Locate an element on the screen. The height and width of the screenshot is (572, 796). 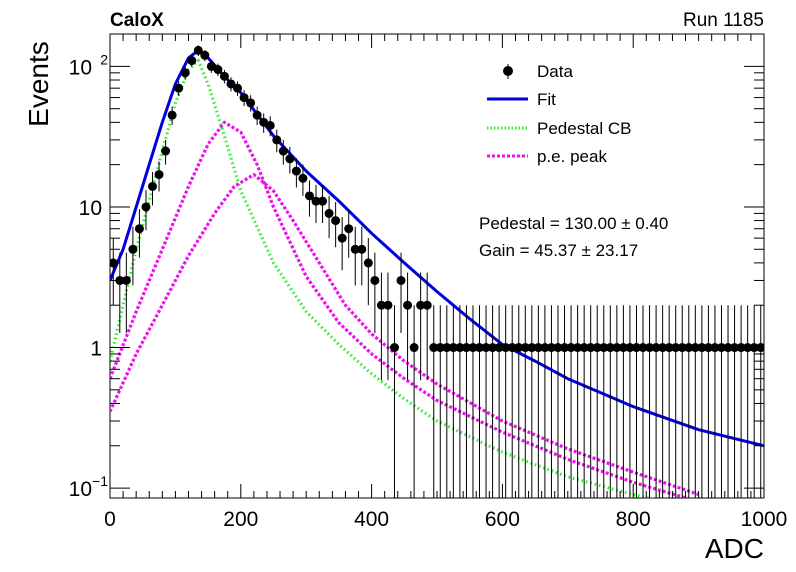
y-tick-label: 10 −1 is located at coordinates (89, 487).